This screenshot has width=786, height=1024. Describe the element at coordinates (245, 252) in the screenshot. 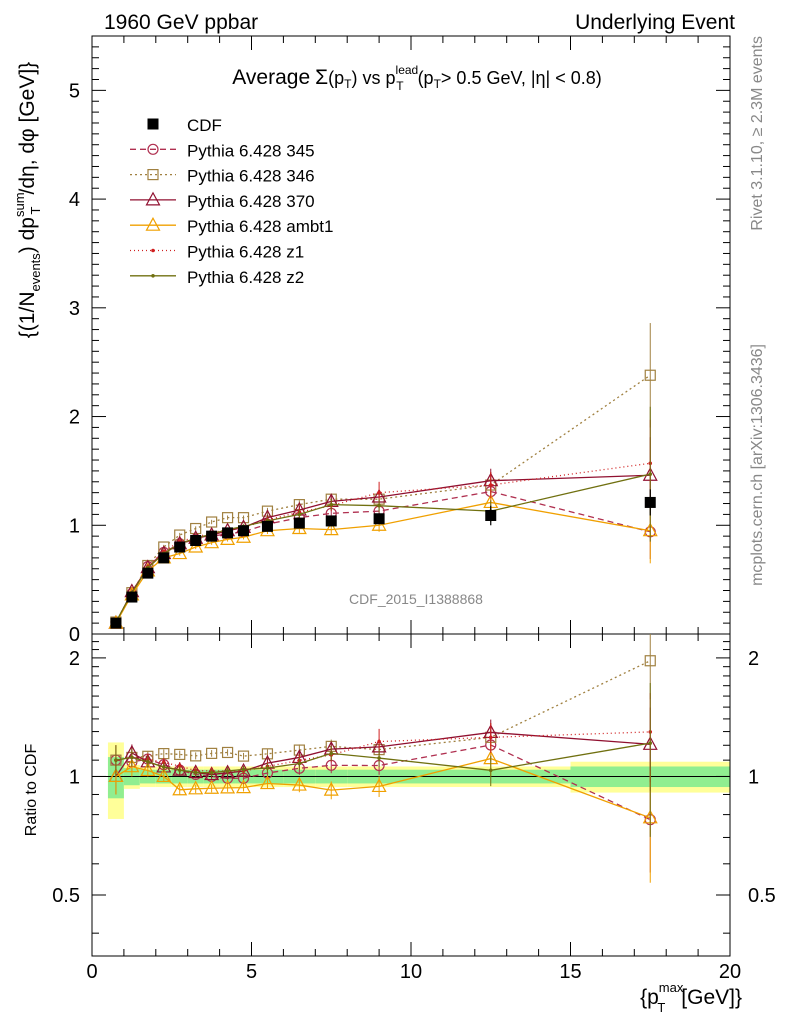

I see `legend-label-5: Pythia 6.428 z1` at that location.